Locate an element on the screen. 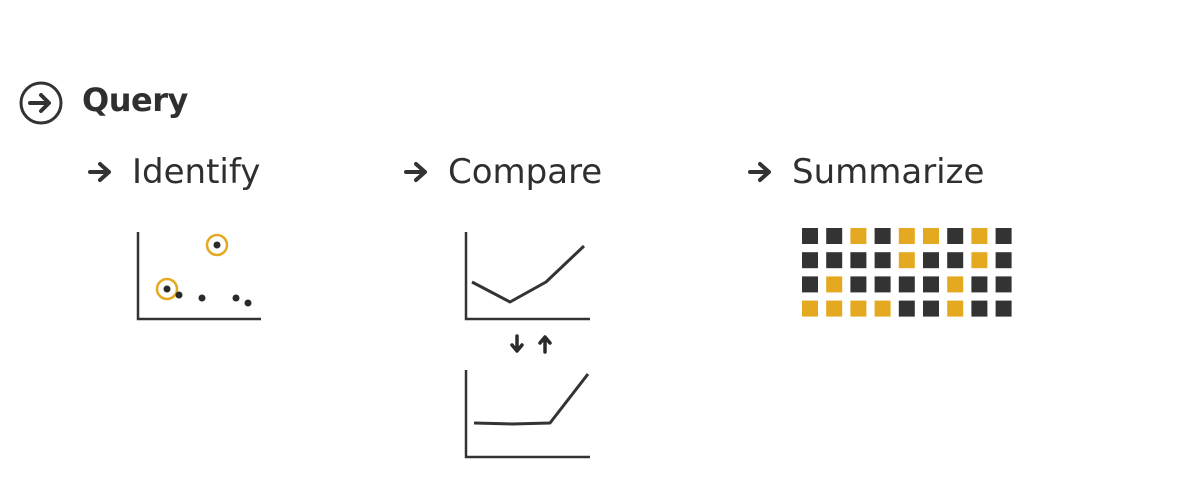 The height and width of the screenshot is (486, 1200). identify-heading: Identify is located at coordinates (174, 172).